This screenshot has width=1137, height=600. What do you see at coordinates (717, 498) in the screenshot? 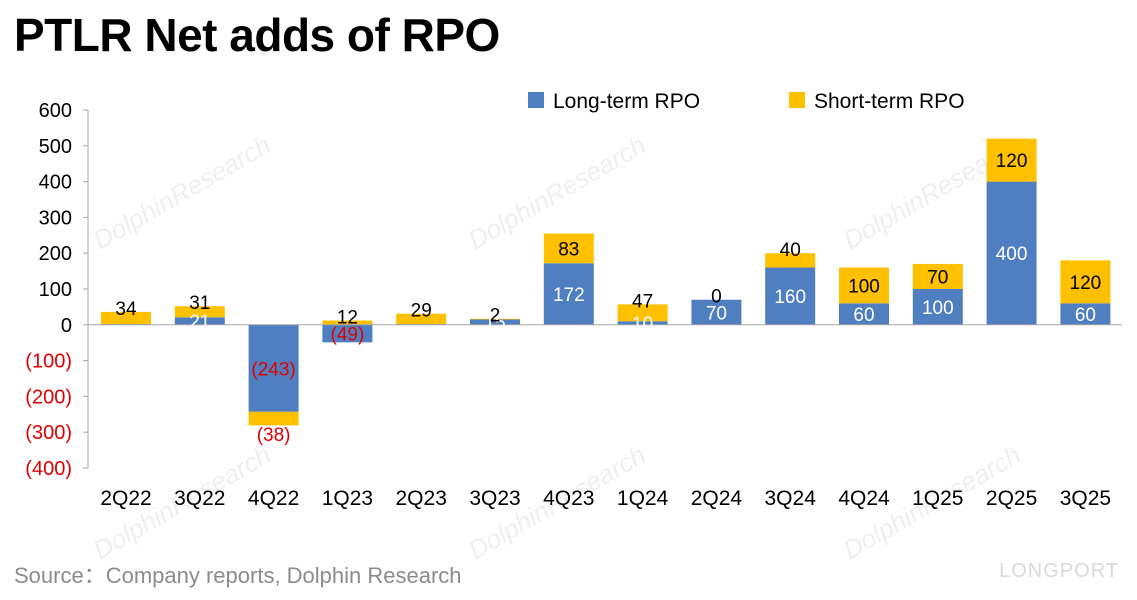
I see `x-tick-label: 2Q24` at bounding box center [717, 498].